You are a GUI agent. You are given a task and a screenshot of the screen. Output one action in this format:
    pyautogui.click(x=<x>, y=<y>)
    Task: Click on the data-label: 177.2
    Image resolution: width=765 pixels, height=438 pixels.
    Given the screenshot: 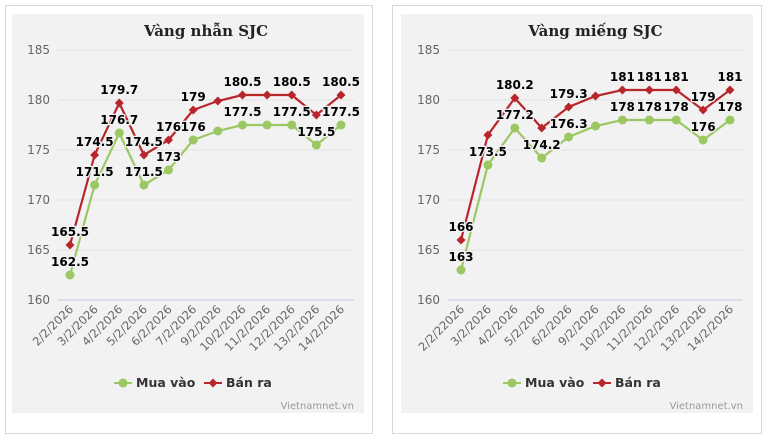 What is the action you would take?
    pyautogui.click(x=515, y=115)
    